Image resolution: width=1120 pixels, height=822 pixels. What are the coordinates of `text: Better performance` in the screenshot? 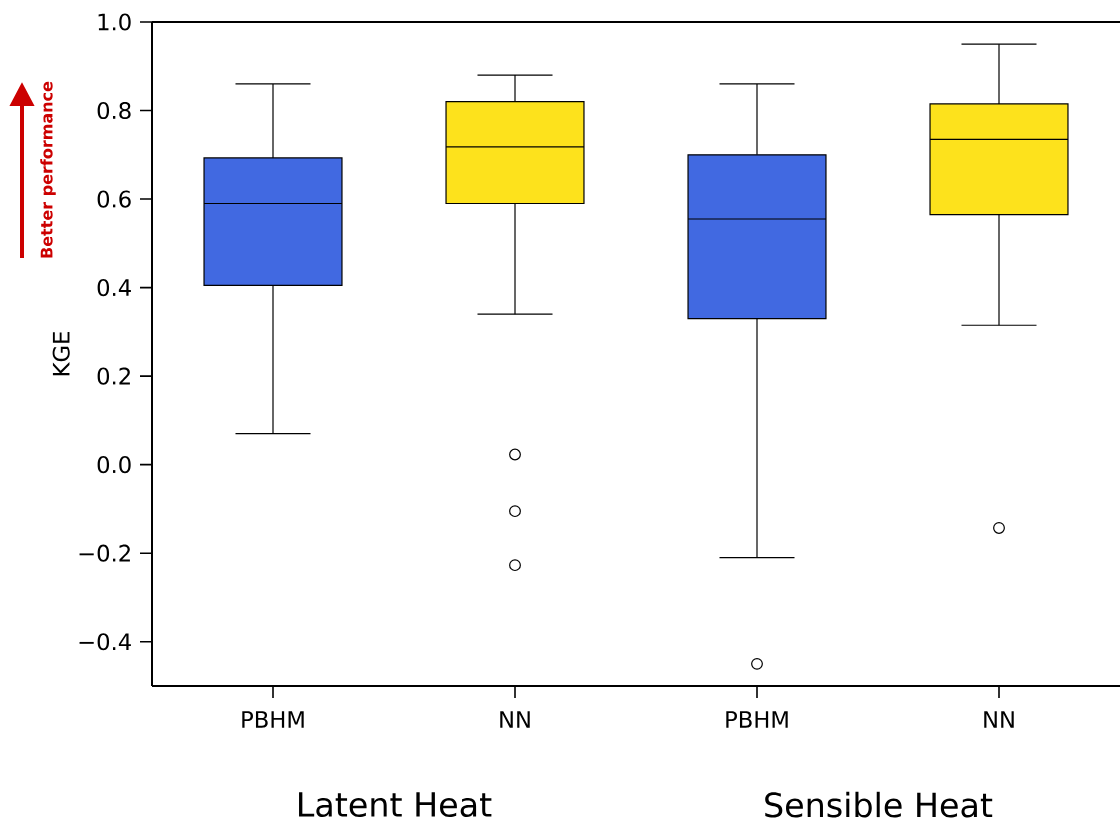 It's located at (48, 169).